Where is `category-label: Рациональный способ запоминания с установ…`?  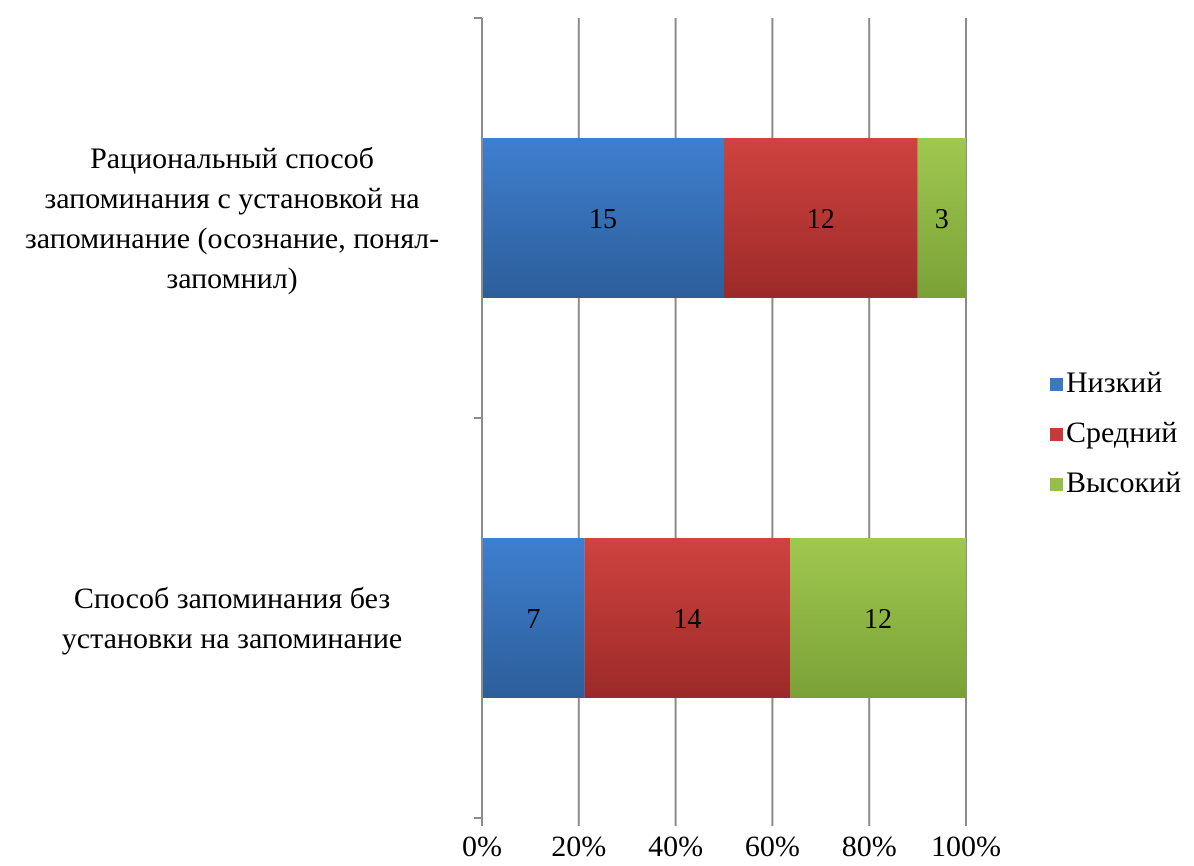 category-label: Рациональный способ запоминания с установ… is located at coordinates (232, 218).